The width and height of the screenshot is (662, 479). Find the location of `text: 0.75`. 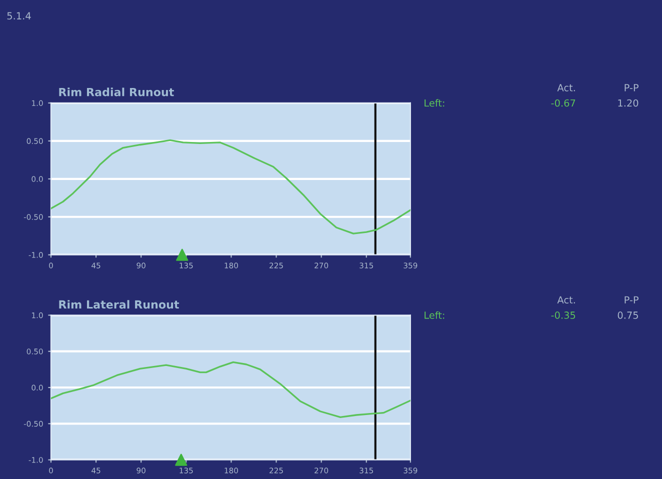

text: 0.75 is located at coordinates (628, 315).